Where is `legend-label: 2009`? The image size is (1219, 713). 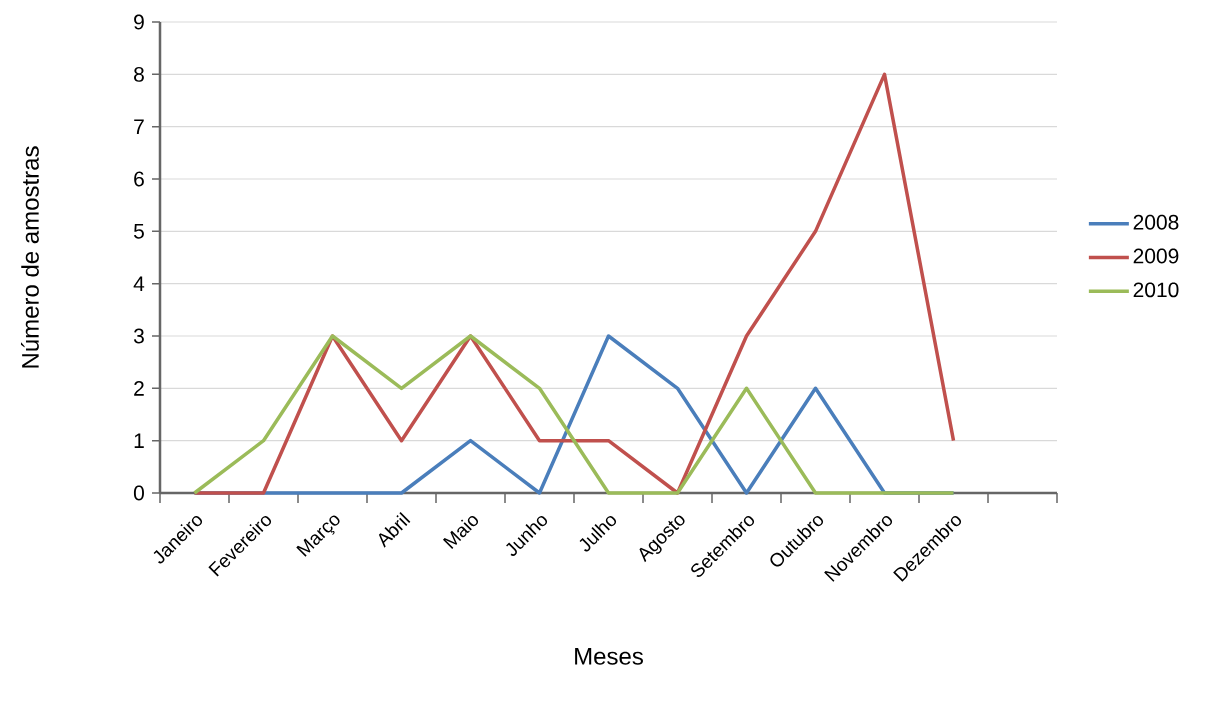
legend-label: 2009 is located at coordinates (1156, 256).